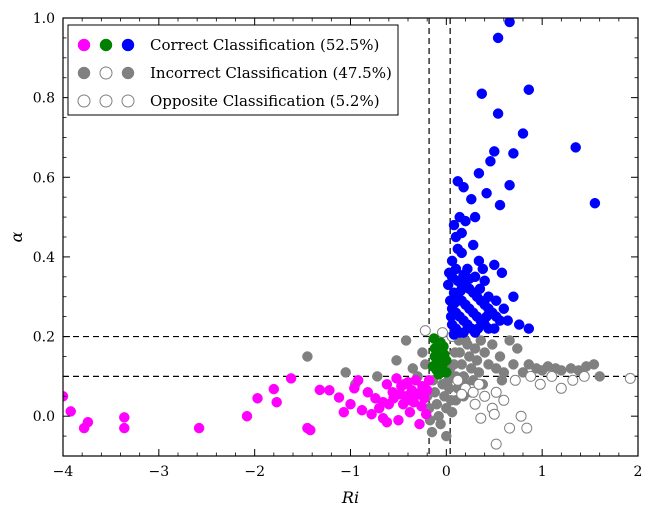 The width and height of the screenshot is (650, 515). I want to click on y-tick-label: 1.0, so click(44, 19).